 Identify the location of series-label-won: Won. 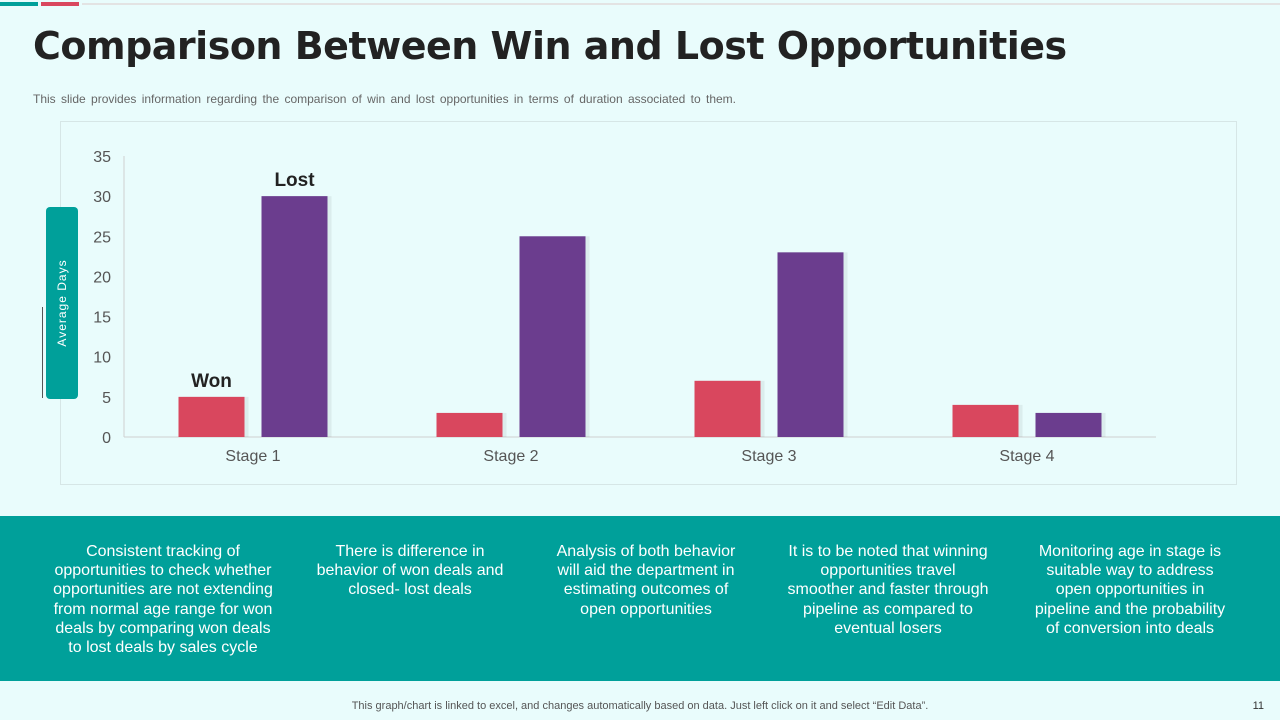
(211, 381).